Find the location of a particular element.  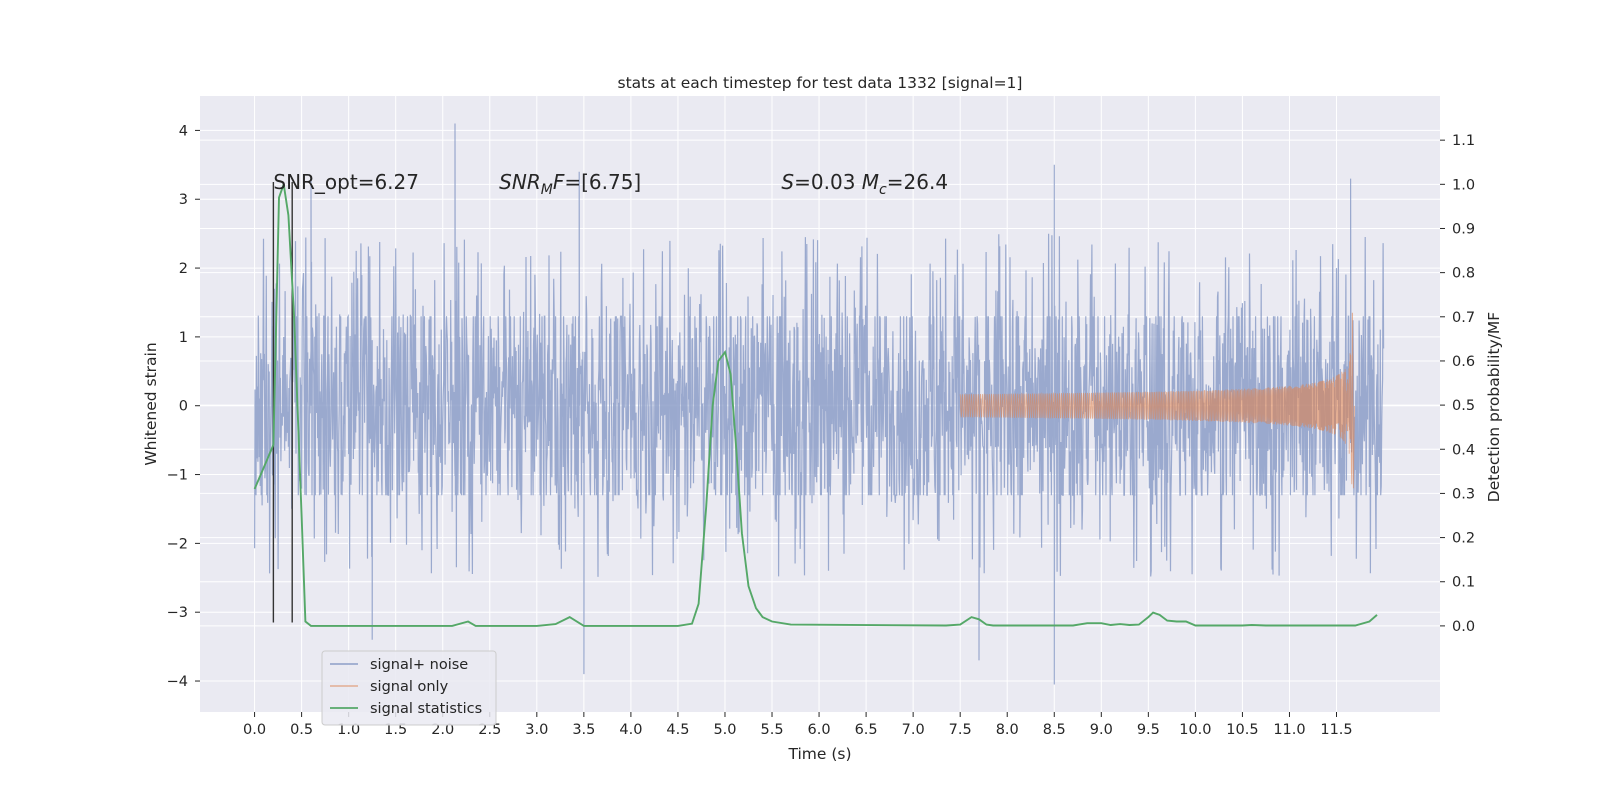

x-tick-label: 7.0 is located at coordinates (913, 730).